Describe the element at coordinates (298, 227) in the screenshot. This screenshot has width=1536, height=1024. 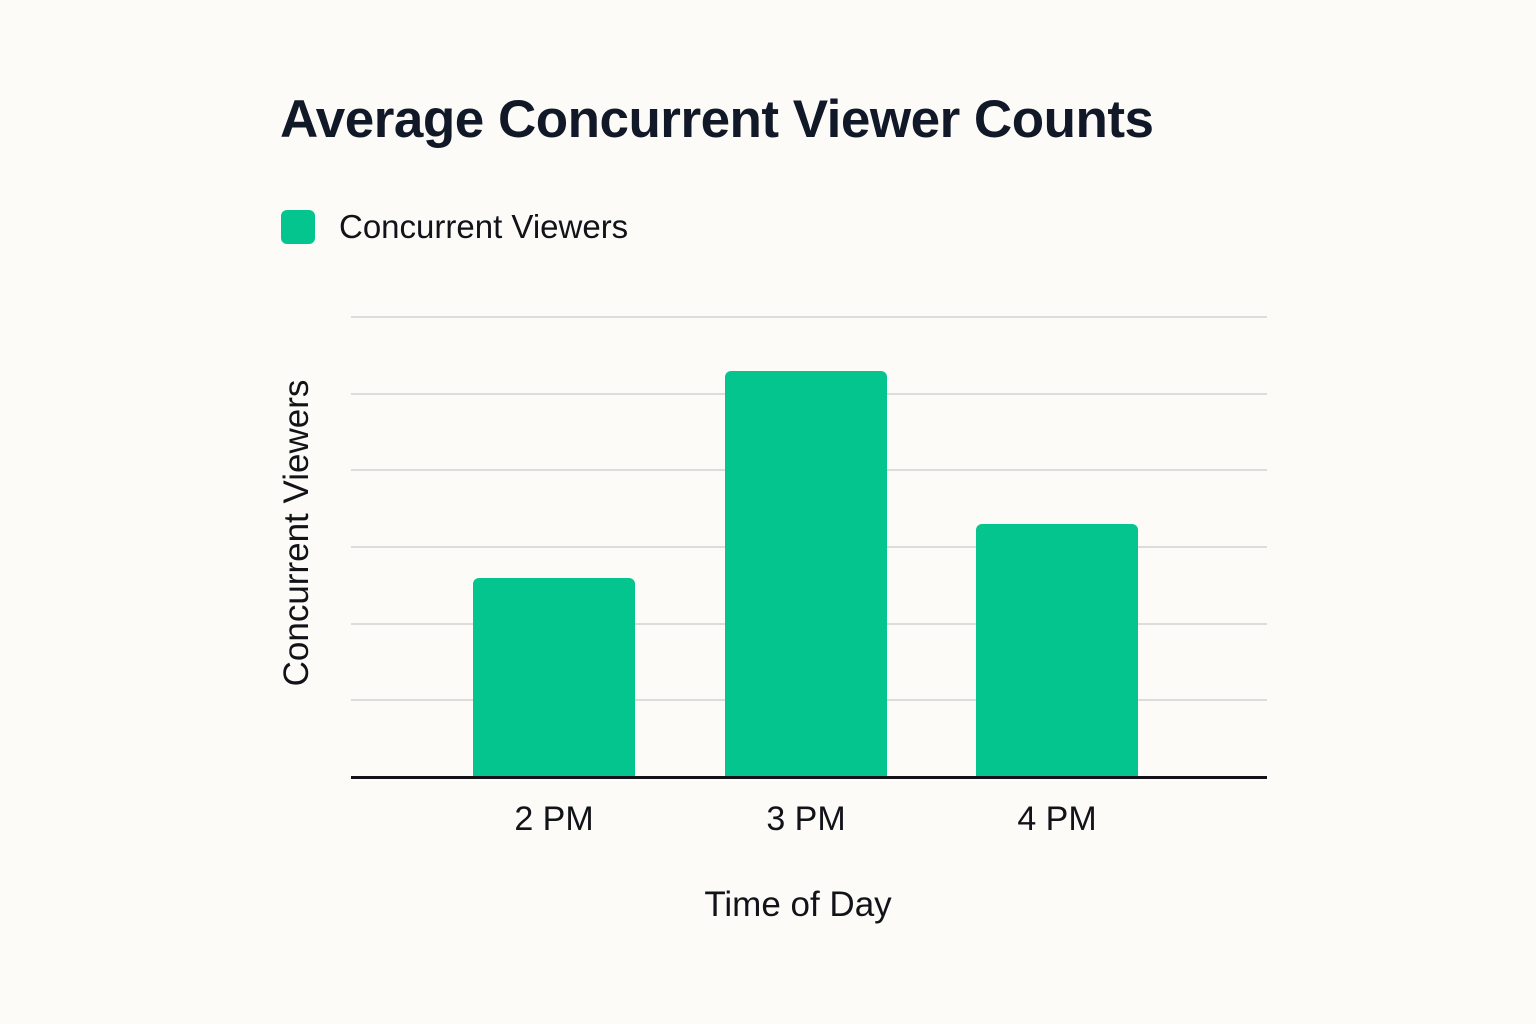
I see `legend-swatch-icon` at that location.